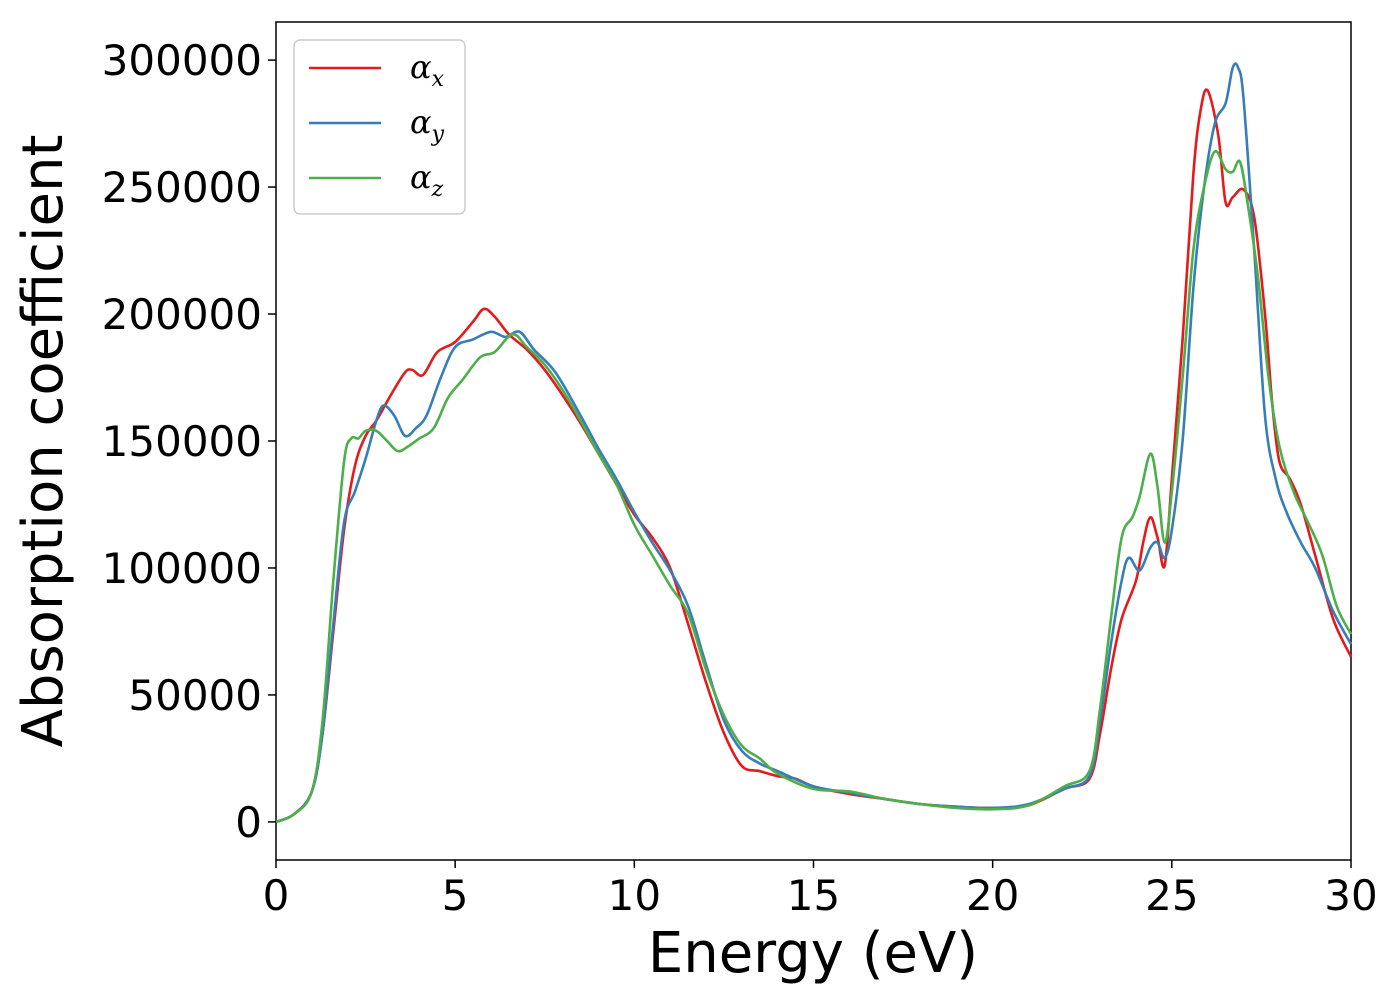 Image resolution: width=1400 pixels, height=1000 pixels. I want to click on y-tick-label: 50000, so click(195, 695).